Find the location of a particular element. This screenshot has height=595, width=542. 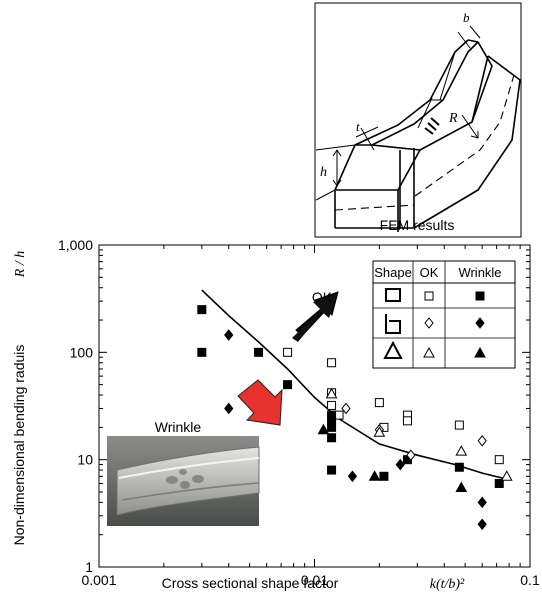

y-tick-label: 1,000 is located at coordinates (75, 245).